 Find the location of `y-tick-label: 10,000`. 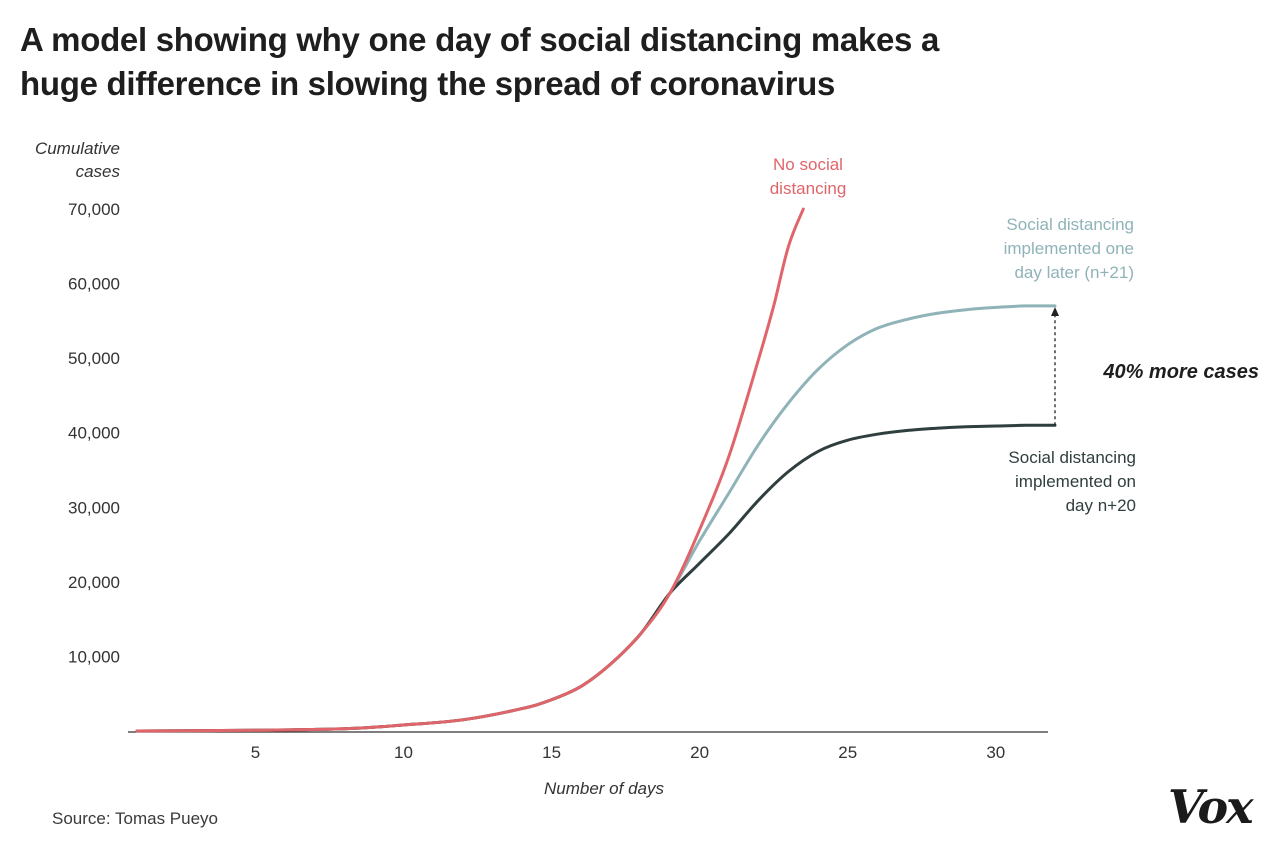

y-tick-label: 10,000 is located at coordinates (94, 656).